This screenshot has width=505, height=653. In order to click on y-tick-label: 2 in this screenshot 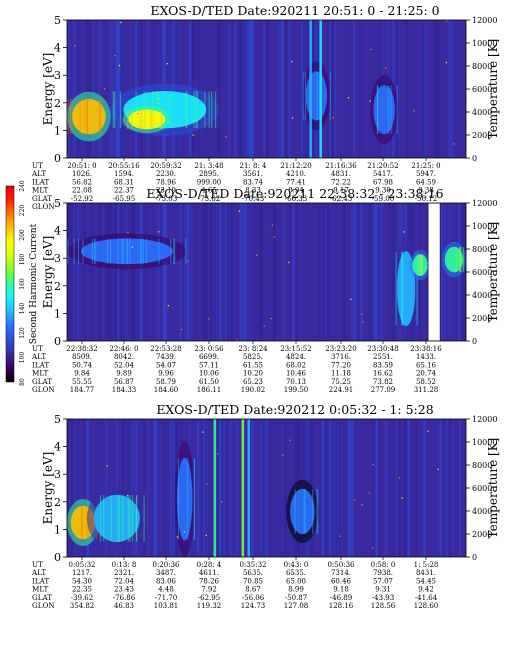, I will do `click(57, 502)`.